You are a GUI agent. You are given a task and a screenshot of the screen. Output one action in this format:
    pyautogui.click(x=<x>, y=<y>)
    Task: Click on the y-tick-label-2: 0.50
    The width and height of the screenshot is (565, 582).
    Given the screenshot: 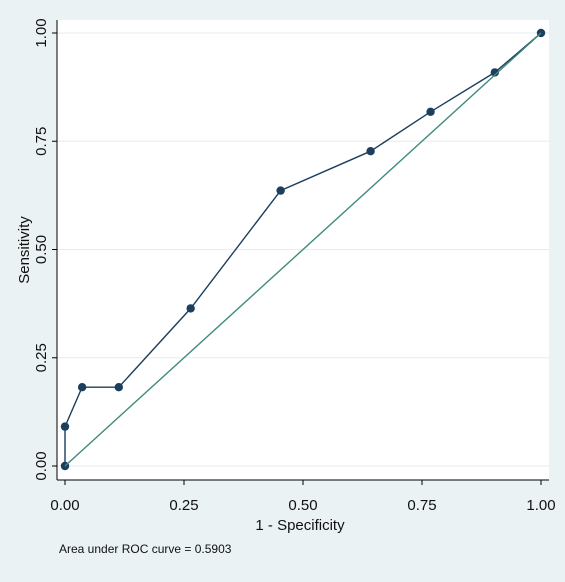 What is the action you would take?
    pyautogui.click(x=41, y=249)
    